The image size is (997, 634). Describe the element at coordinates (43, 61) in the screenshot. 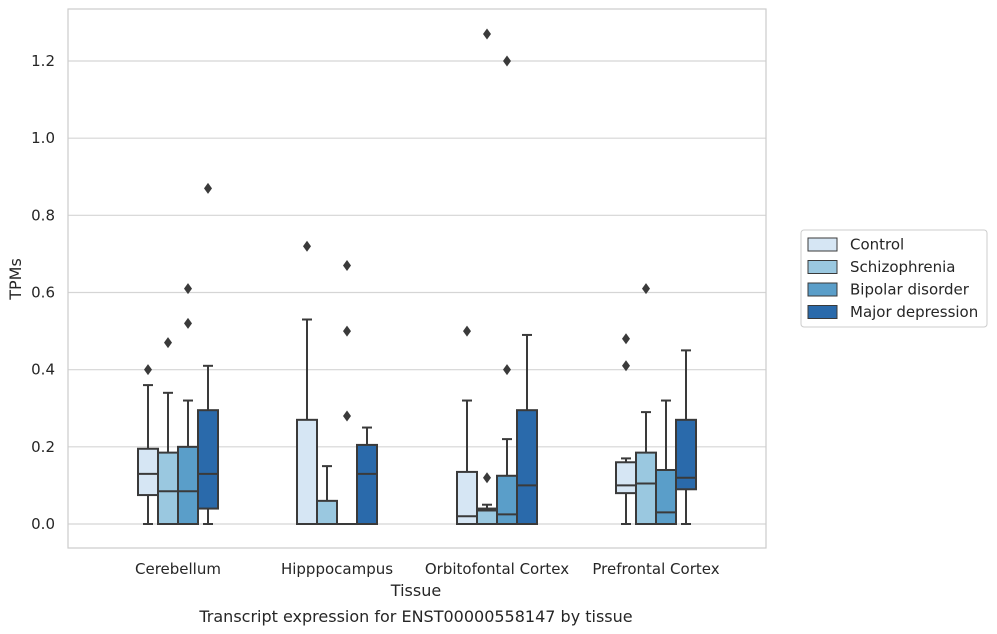

I see `y-tick-label: 1.2` at that location.